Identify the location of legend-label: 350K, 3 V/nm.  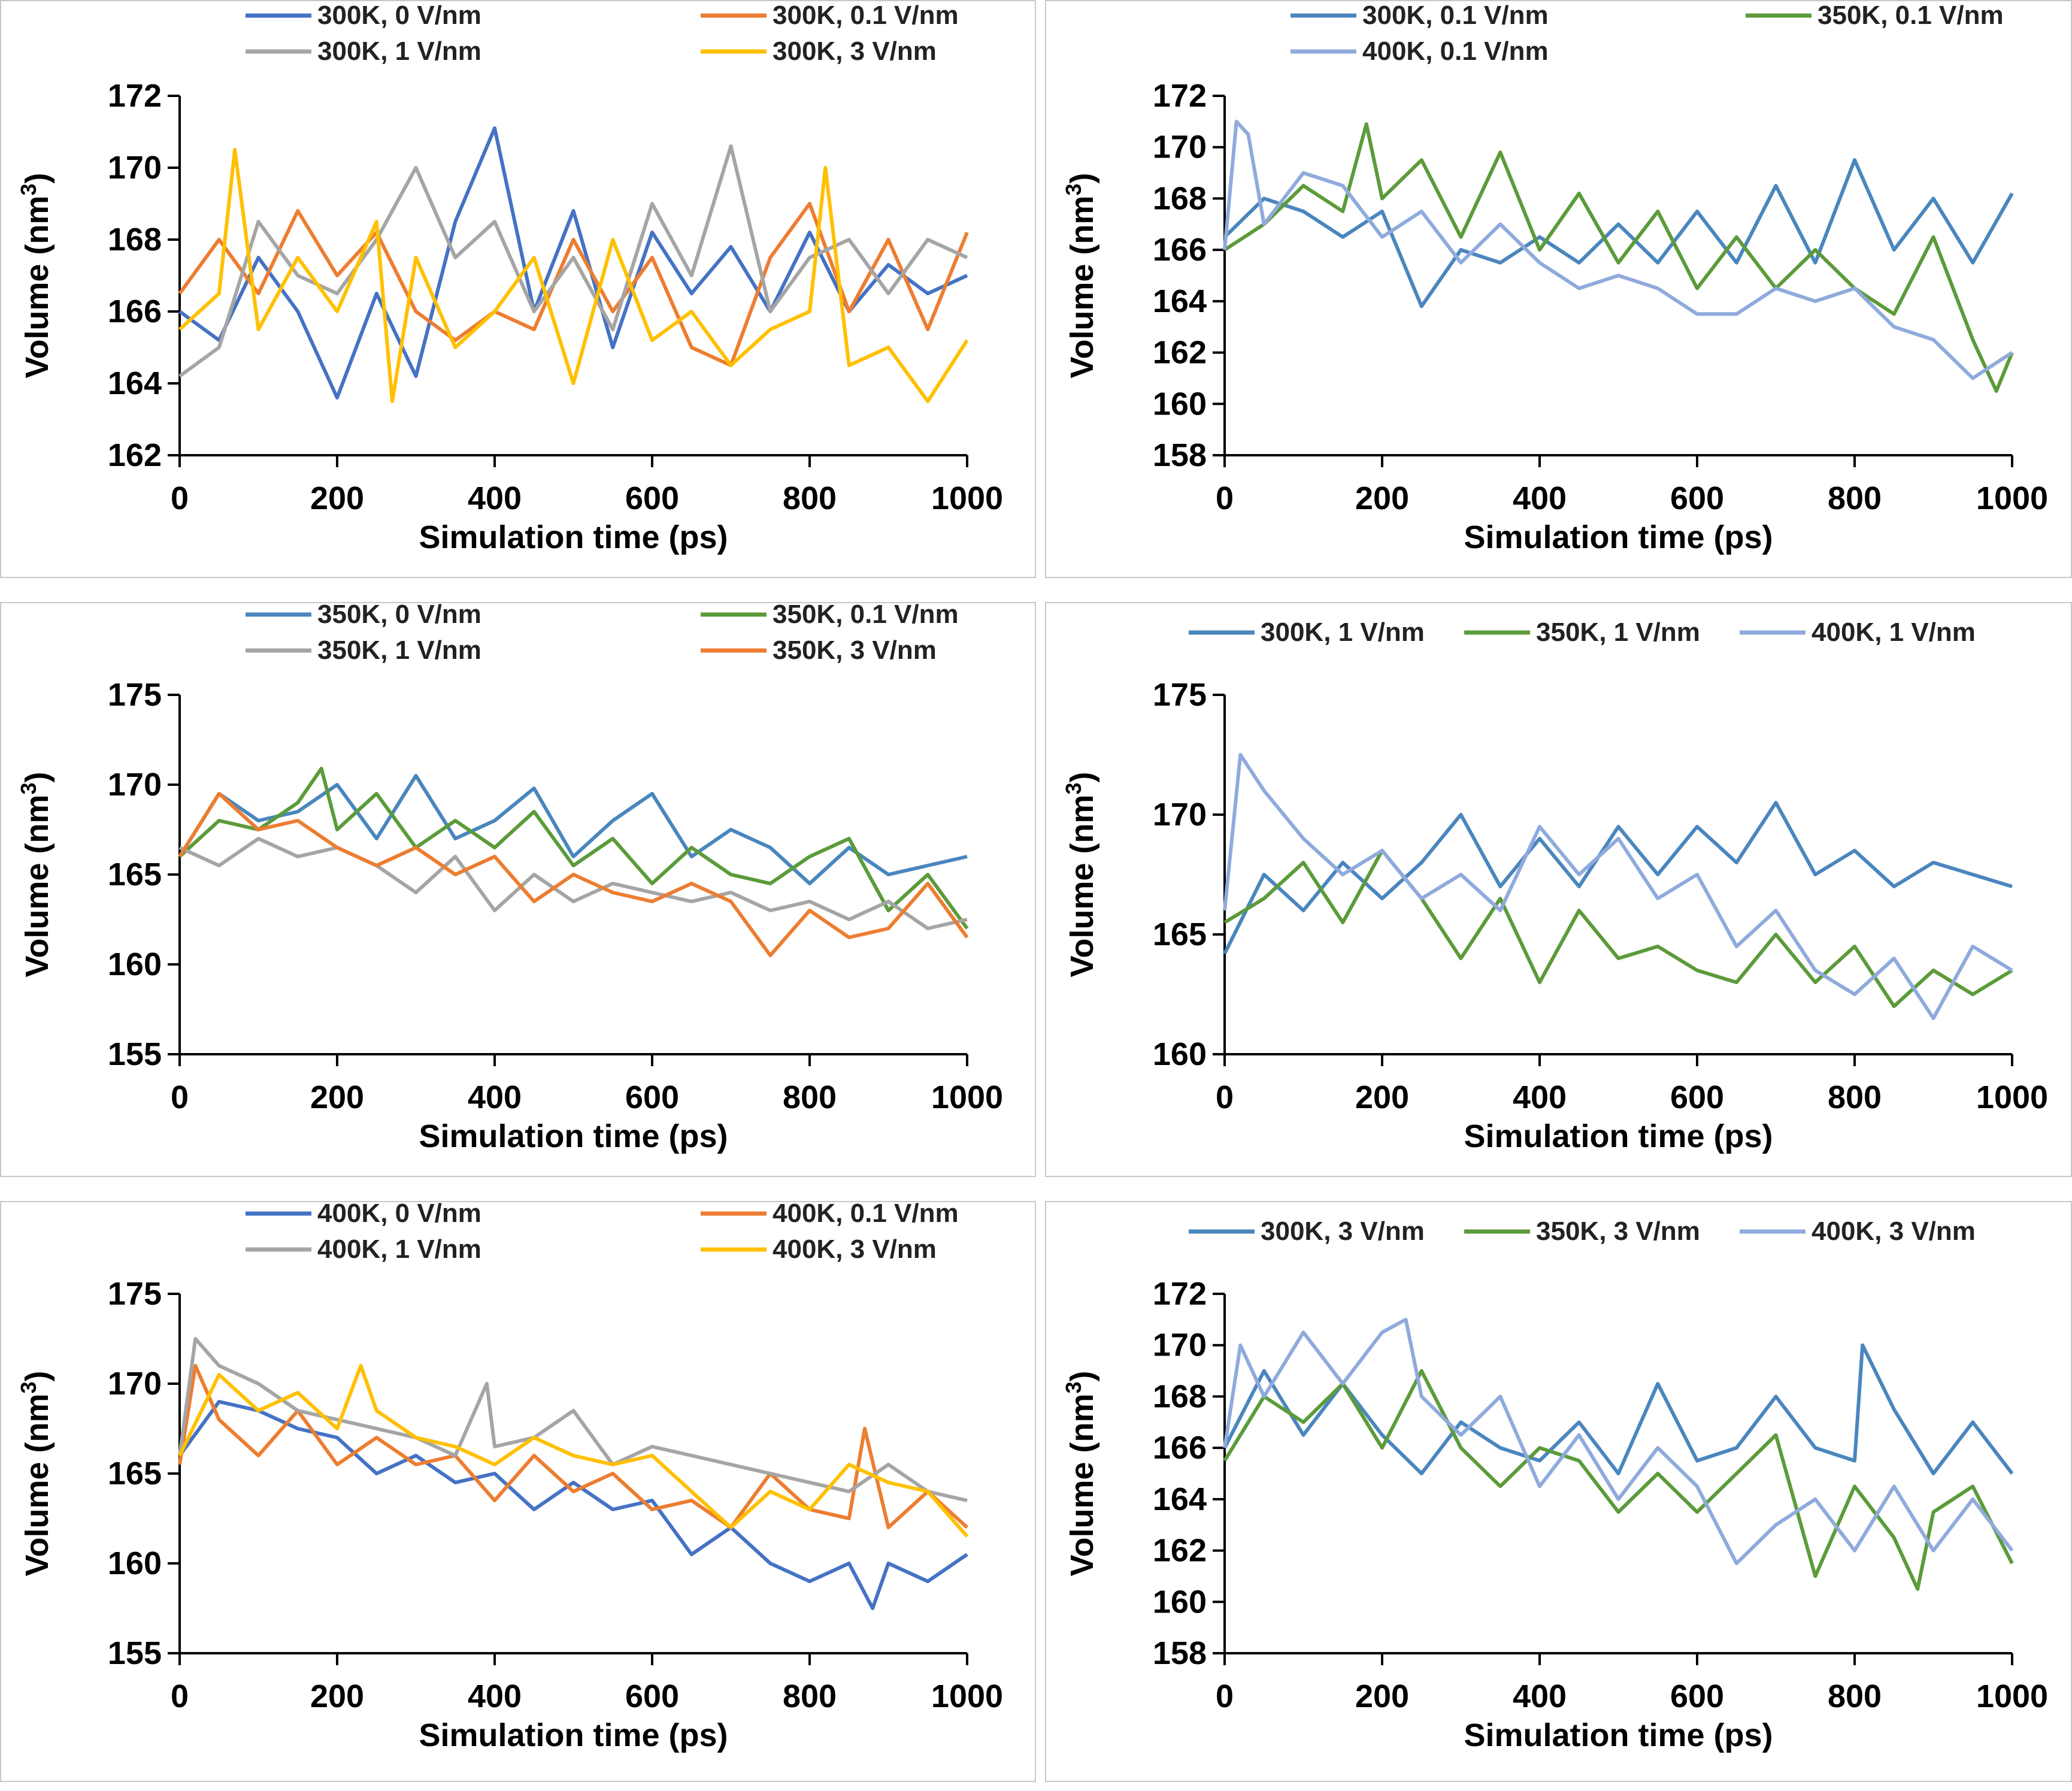
(1618, 1231).